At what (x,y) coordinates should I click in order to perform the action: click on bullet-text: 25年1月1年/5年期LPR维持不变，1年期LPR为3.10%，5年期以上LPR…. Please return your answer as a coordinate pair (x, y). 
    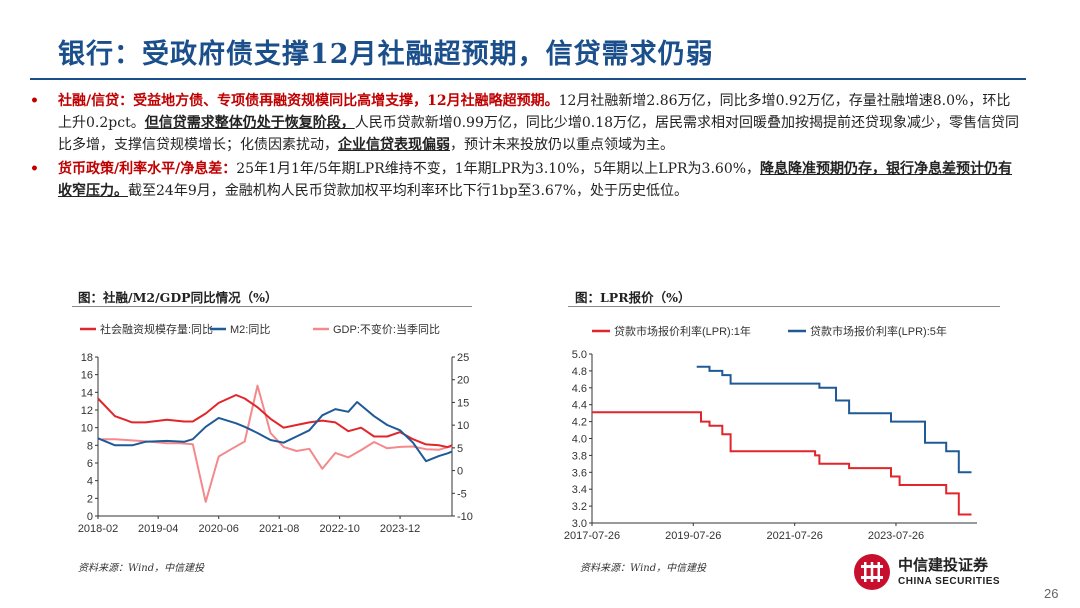
    Looking at the image, I should click on (498, 169).